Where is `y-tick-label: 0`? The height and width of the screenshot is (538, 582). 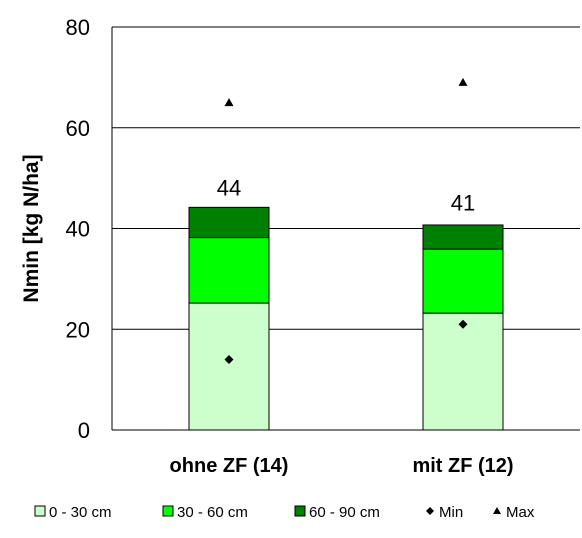 y-tick-label: 0 is located at coordinates (84, 430).